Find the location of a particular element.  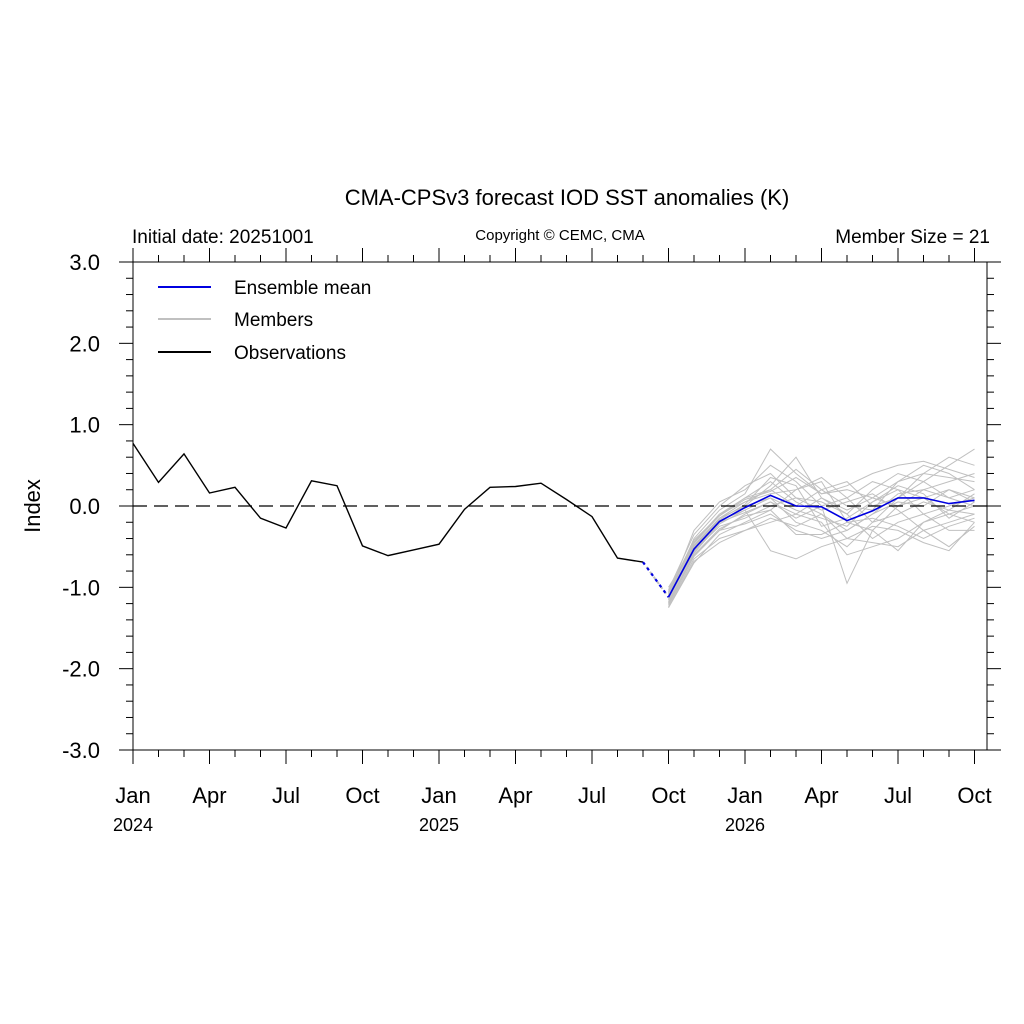

y-tick-label: 1.0 is located at coordinates (84, 425).